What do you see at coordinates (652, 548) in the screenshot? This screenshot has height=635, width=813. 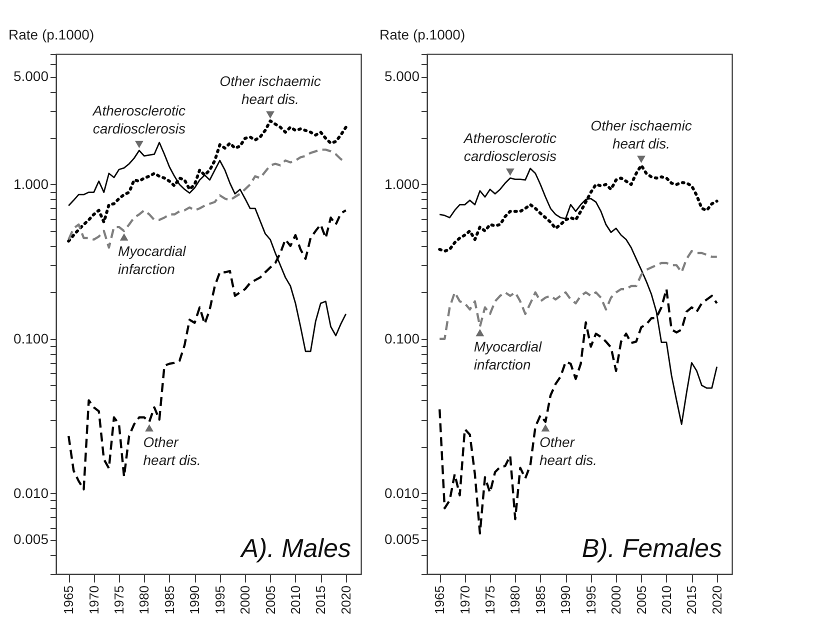 I see `text: B). Females` at bounding box center [652, 548].